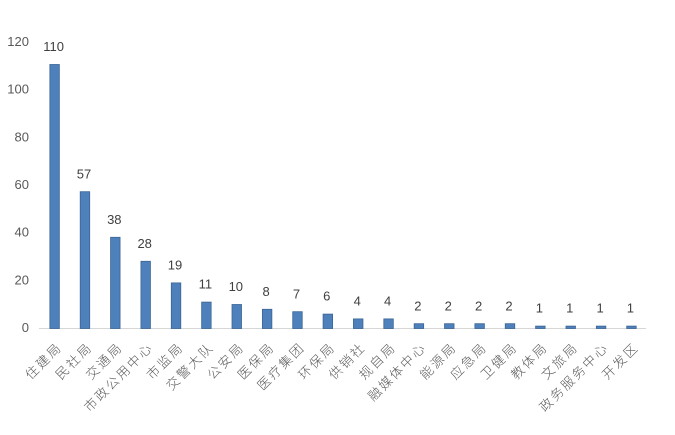 The width and height of the screenshot is (675, 435). What do you see at coordinates (296, 293) in the screenshot?
I see `svg-text: 7` at bounding box center [296, 293].